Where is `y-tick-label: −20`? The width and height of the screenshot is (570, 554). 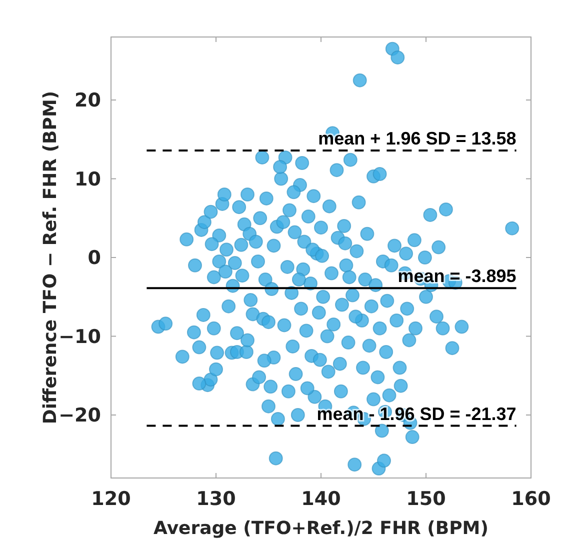
y-tick-label: −20 is located at coordinates (79, 415).